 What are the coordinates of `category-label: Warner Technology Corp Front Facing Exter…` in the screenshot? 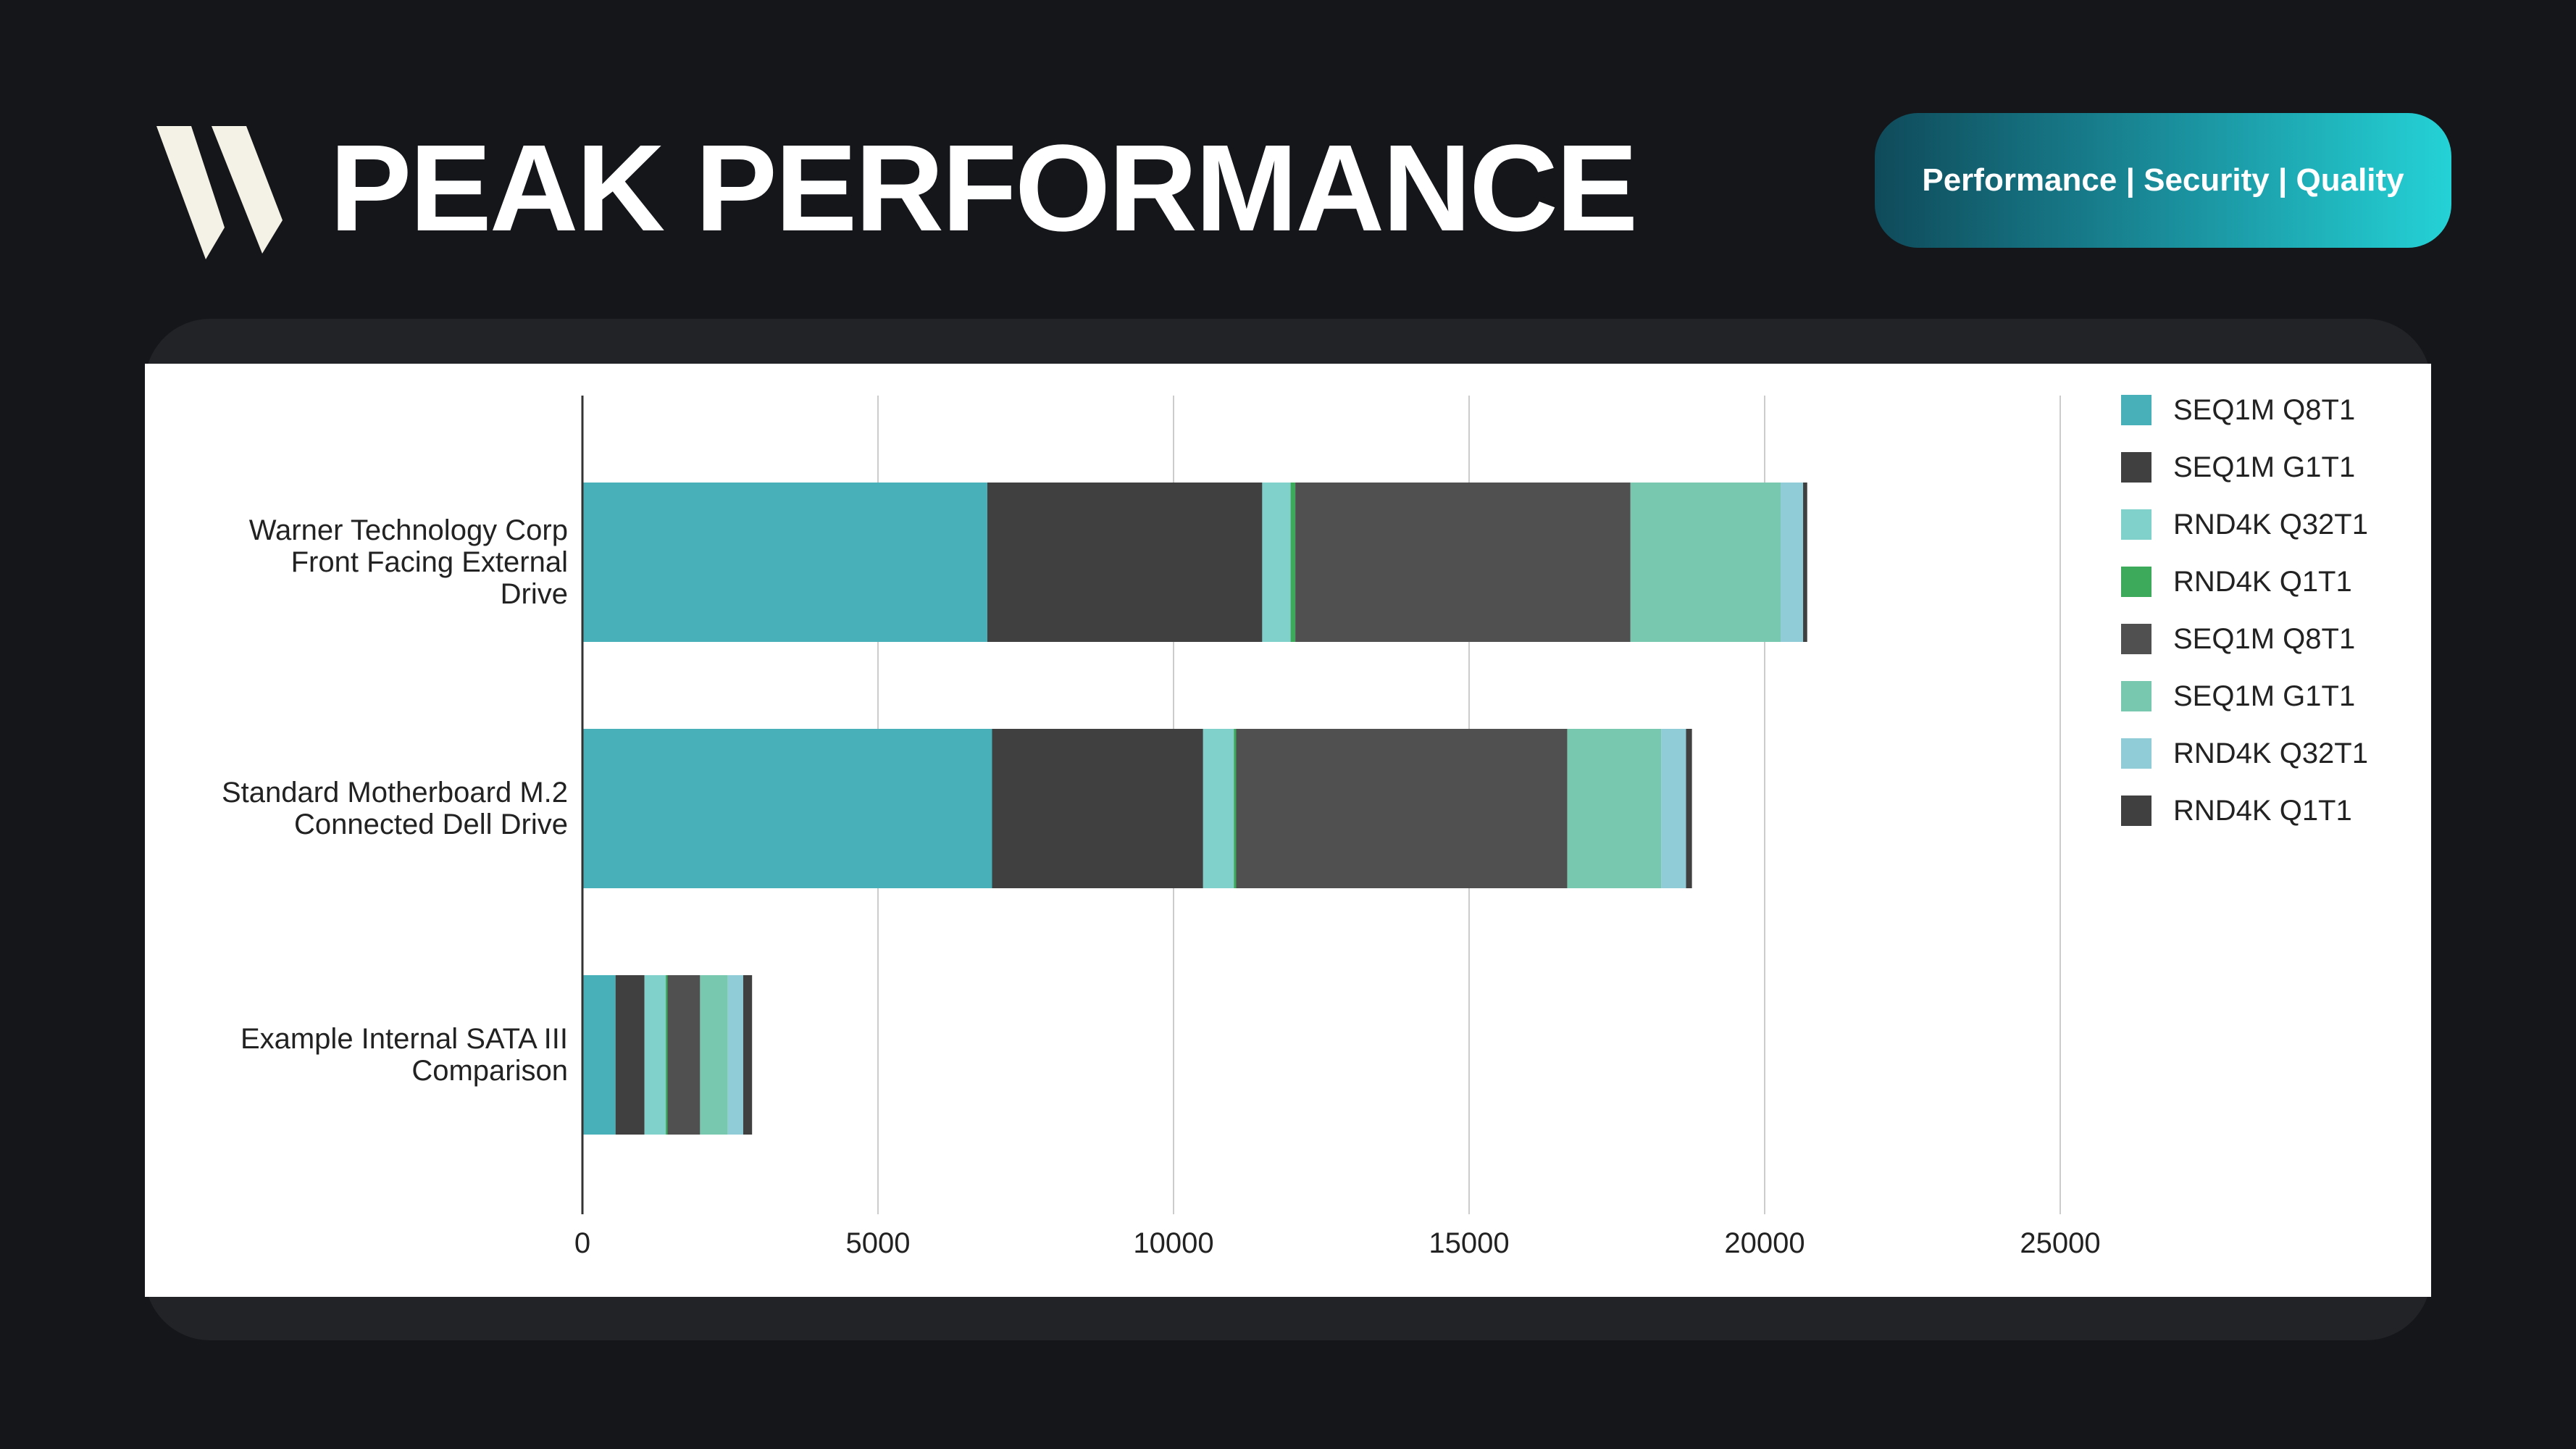 It's located at (365, 562).